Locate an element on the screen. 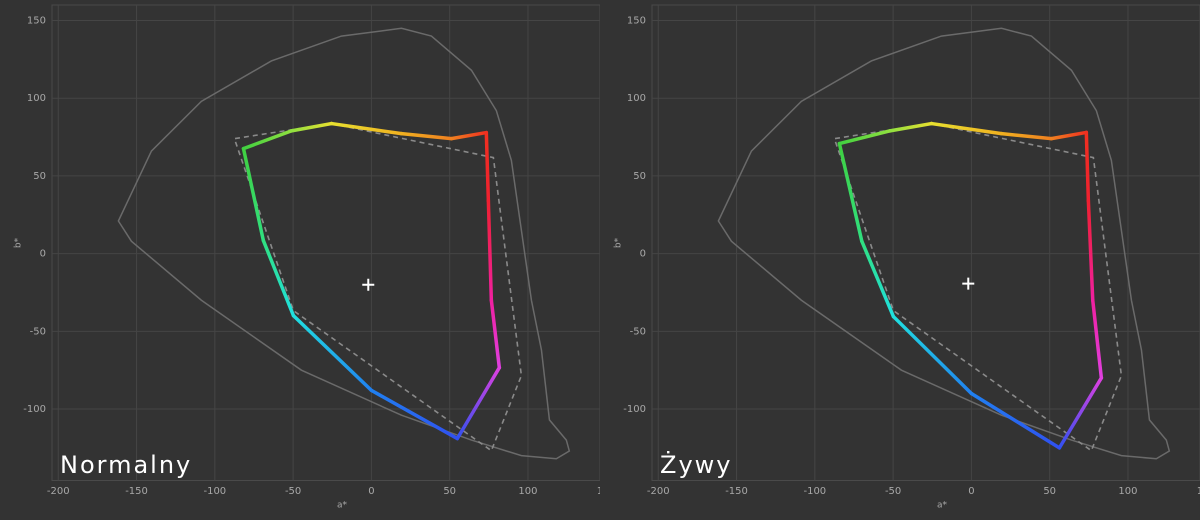  mode-label: Normalny is located at coordinates (126, 465).